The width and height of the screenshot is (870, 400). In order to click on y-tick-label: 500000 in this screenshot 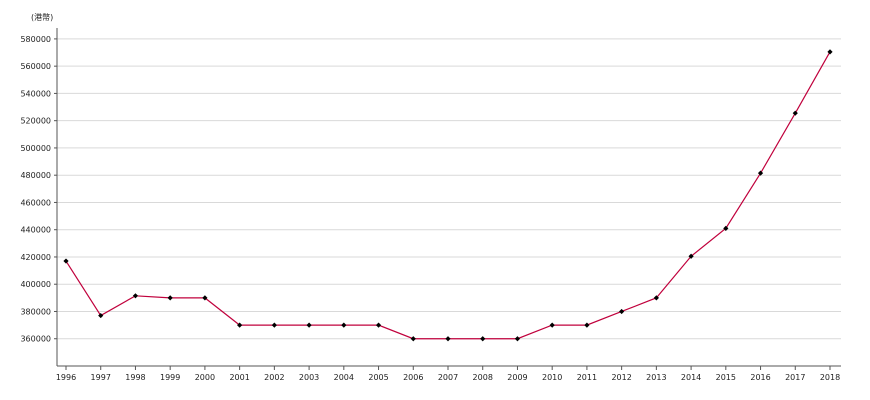, I will do `click(35, 148)`.